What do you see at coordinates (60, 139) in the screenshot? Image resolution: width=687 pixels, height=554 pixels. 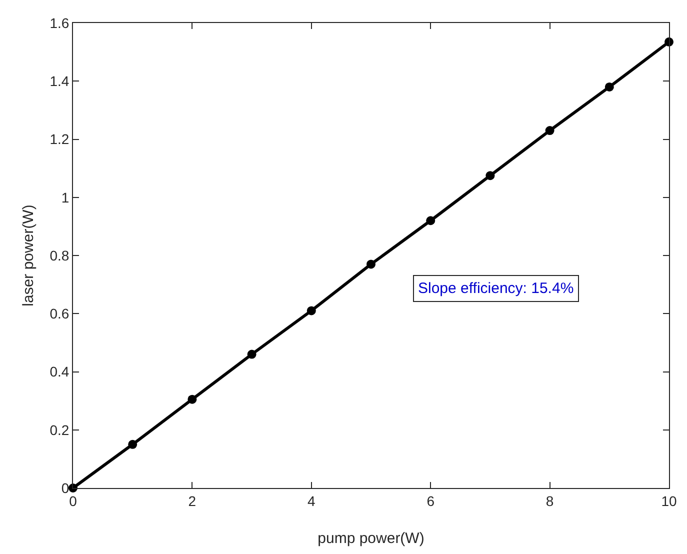 I see `y-tick-label: 1.2` at bounding box center [60, 139].